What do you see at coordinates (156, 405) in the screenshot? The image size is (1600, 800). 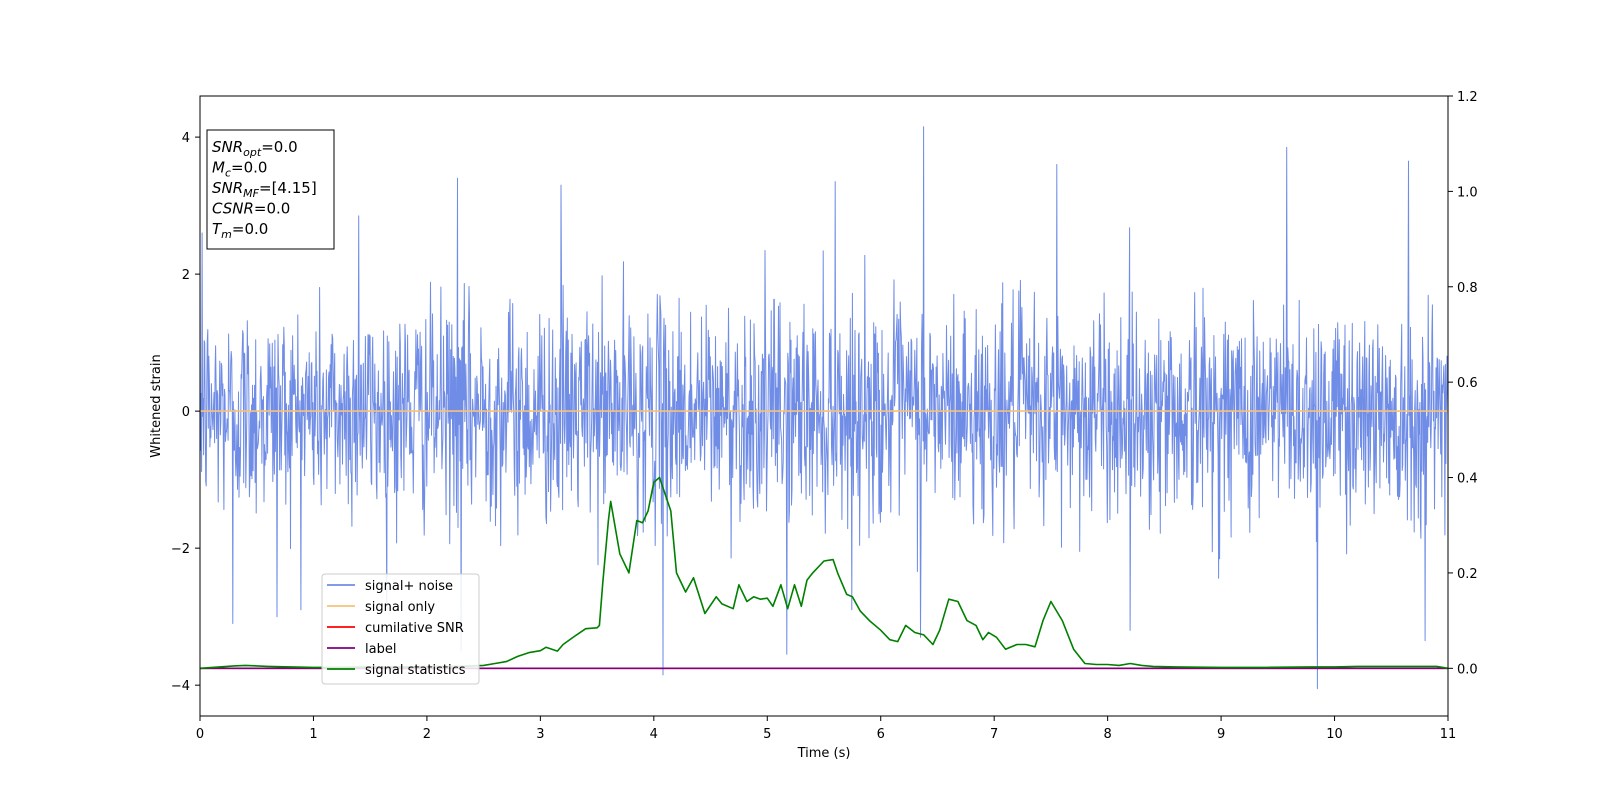 I see `y-axis-label: Whitened strain` at bounding box center [156, 405].